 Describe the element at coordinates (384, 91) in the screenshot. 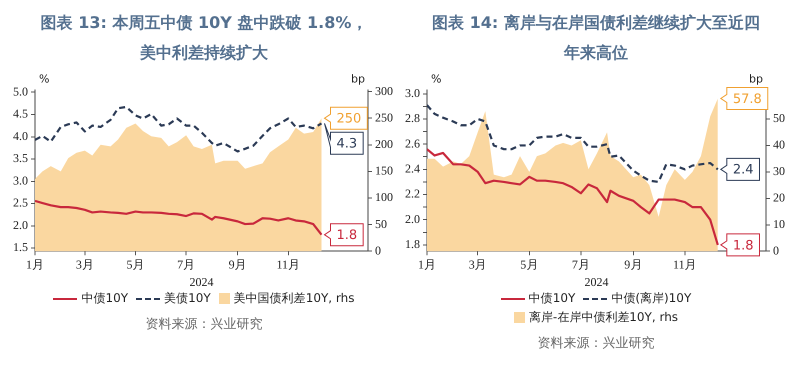

I see `y2-tick-label: 300` at that location.